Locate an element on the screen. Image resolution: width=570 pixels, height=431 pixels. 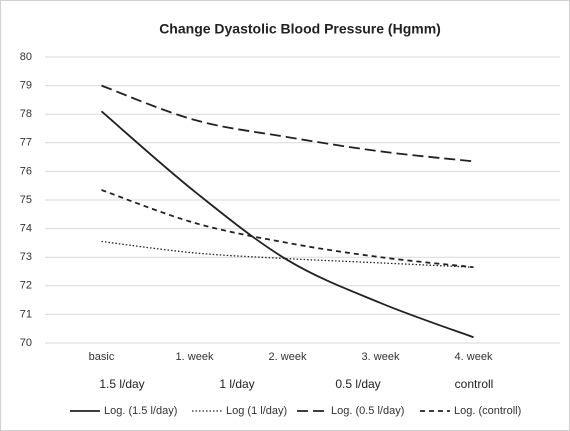
y-tick-label: 79 is located at coordinates (26, 86).